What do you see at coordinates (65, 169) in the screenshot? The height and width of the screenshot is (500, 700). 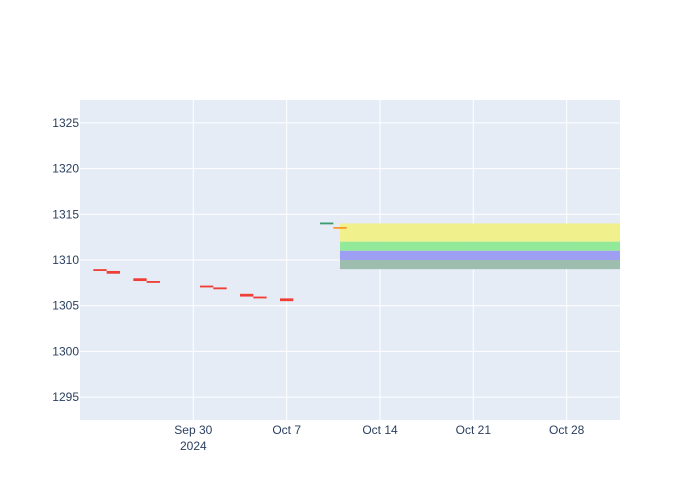 I see `y-tick-label: 1320` at bounding box center [65, 169].